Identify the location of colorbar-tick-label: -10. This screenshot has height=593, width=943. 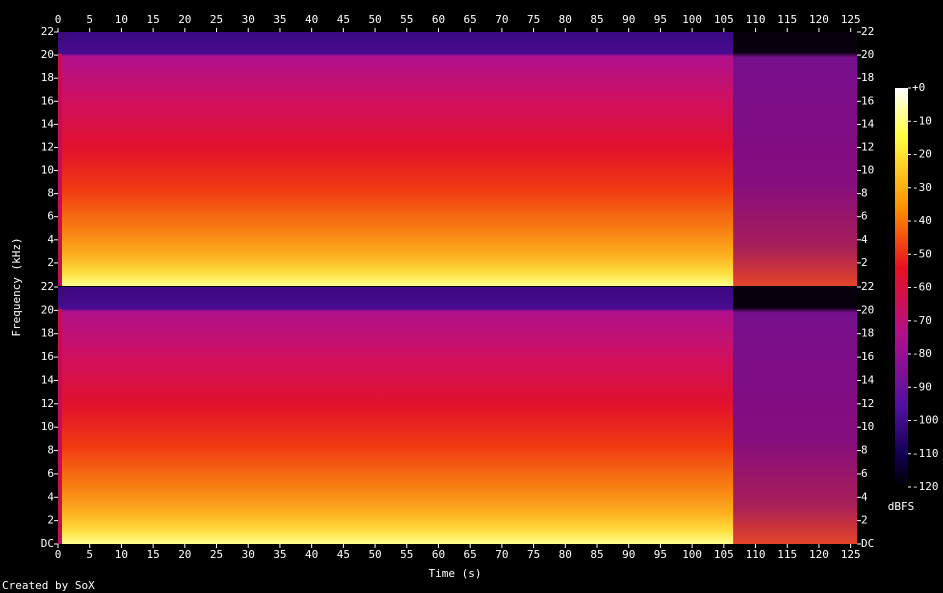
(922, 120).